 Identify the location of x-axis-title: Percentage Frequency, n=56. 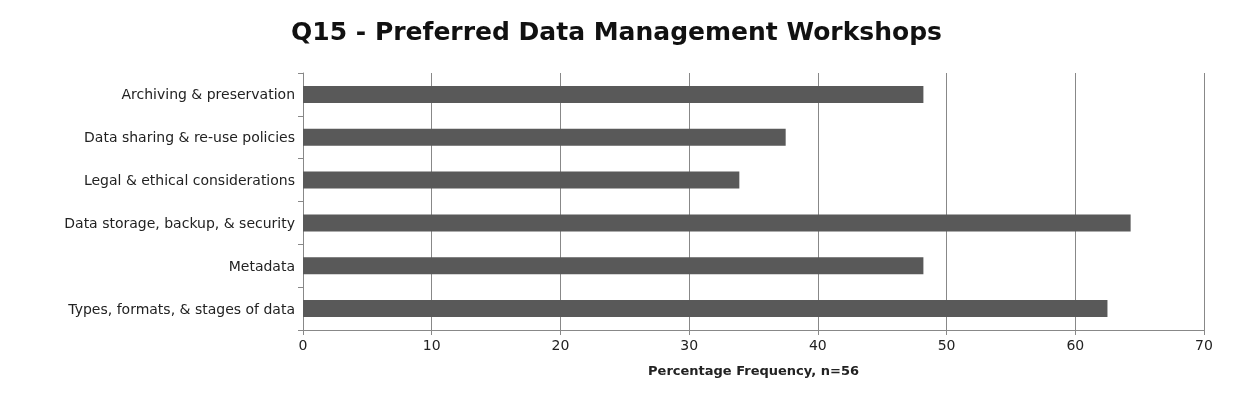
(753, 370).